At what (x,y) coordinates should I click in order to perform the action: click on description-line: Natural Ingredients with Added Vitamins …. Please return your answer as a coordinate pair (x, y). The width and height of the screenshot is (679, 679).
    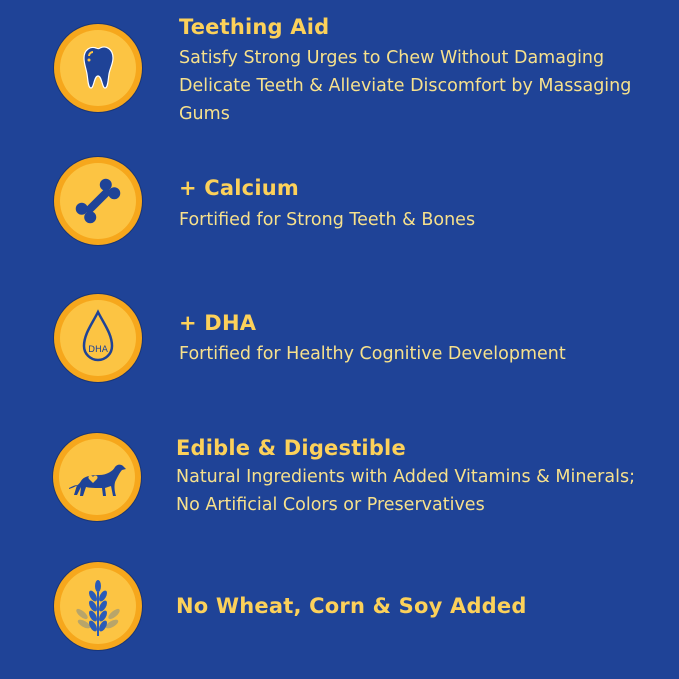
    Looking at the image, I should click on (405, 477).